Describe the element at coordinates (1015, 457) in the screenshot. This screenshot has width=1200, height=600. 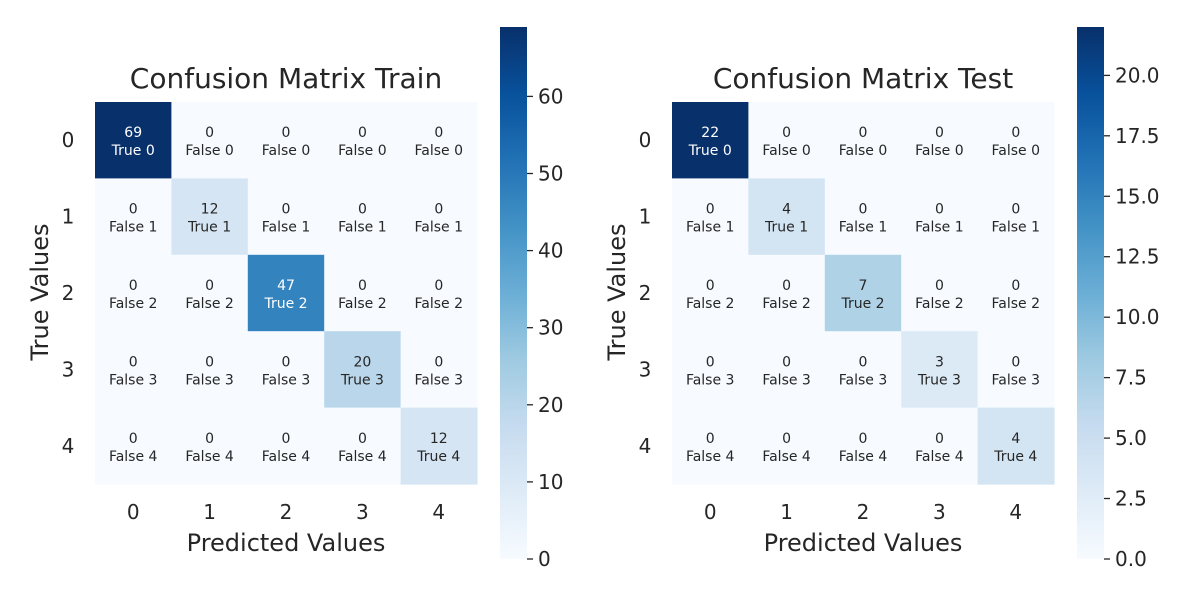
I see `cell-class-label-test: True 4` at that location.